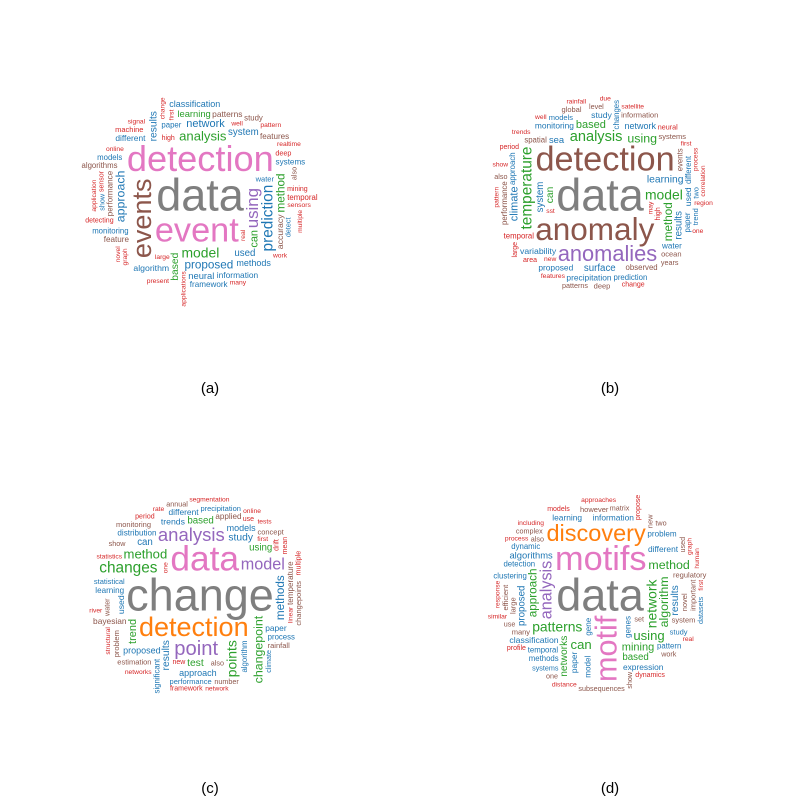  I want to click on word-analysis: analysis, so click(547, 590).